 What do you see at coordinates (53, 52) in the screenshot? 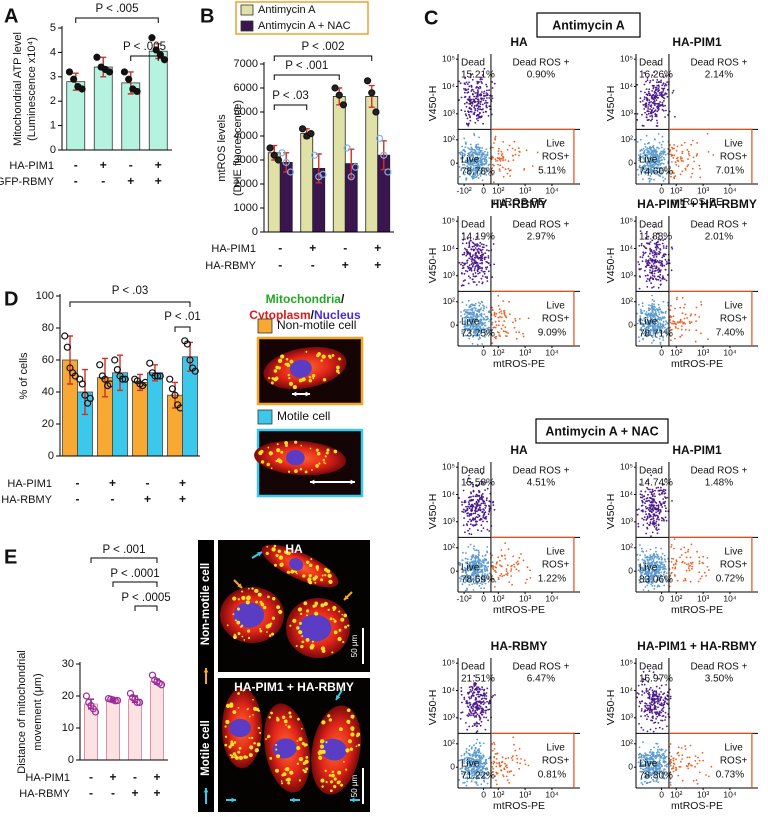
I see `y-tick-label: 4` at bounding box center [53, 52].